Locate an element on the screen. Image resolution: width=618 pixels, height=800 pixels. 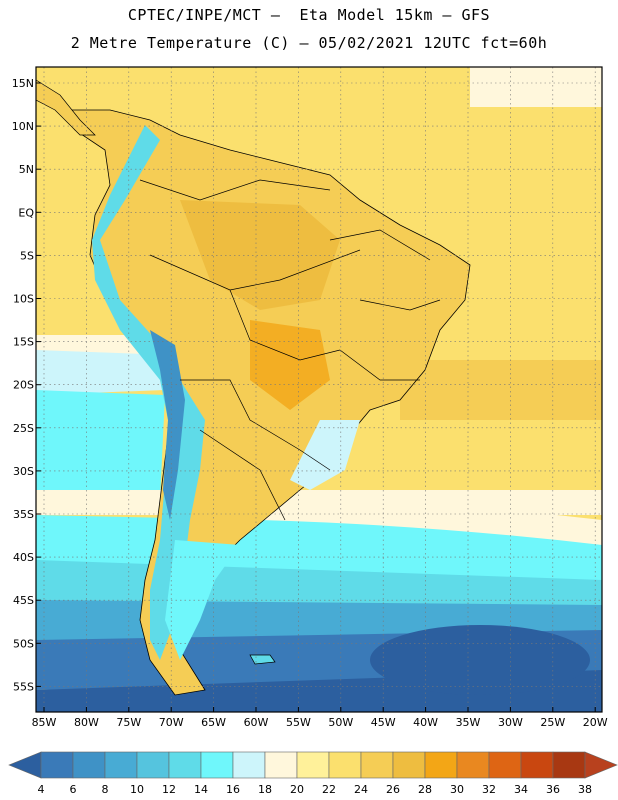
longitude-label: 40W is located at coordinates (425, 722).